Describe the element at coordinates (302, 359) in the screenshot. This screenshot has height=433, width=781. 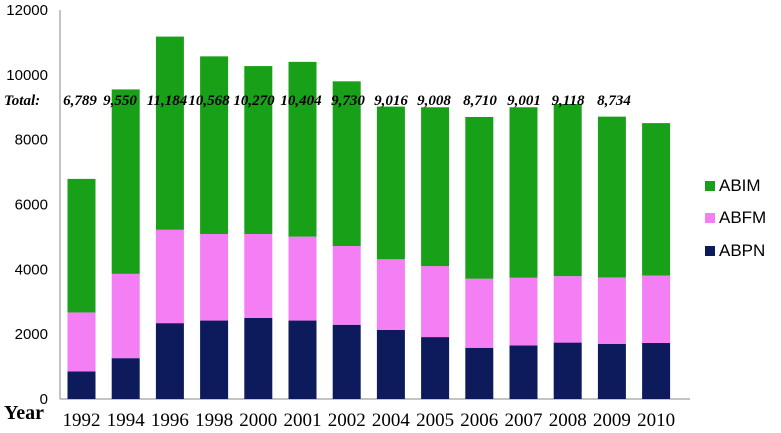
I see `bar-abpn-2001` at that location.